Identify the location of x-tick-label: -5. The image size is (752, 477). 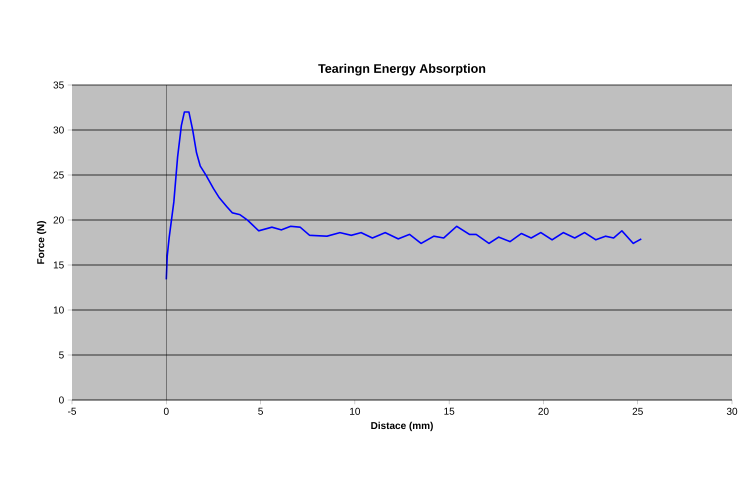
(72, 411).